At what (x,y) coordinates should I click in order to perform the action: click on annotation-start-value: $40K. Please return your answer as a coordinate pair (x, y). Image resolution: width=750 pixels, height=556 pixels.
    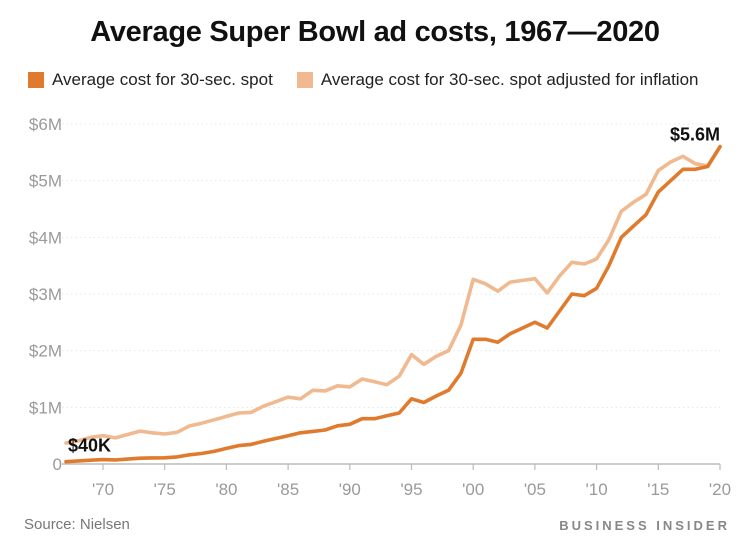
    Looking at the image, I should click on (89, 446).